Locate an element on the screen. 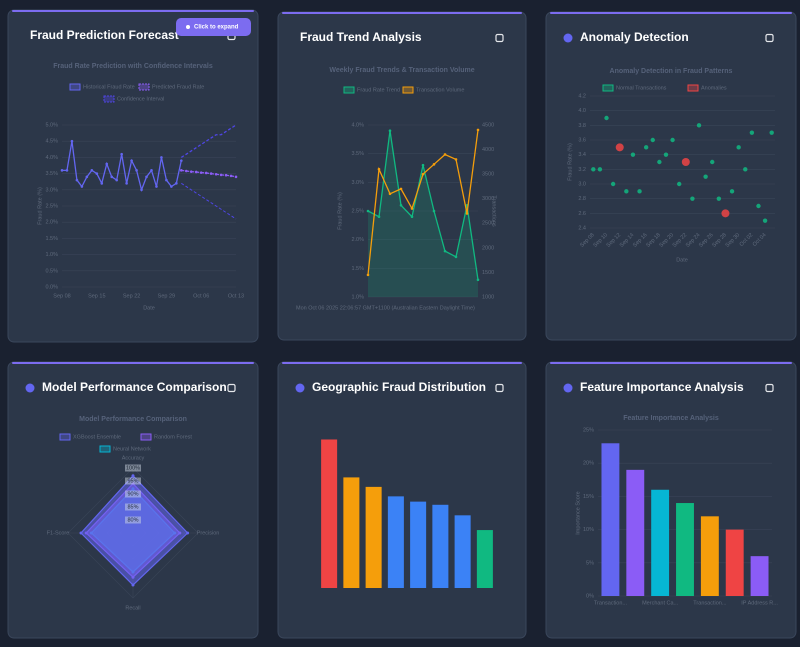  x-tick-label: Sep 29 is located at coordinates (166, 296).